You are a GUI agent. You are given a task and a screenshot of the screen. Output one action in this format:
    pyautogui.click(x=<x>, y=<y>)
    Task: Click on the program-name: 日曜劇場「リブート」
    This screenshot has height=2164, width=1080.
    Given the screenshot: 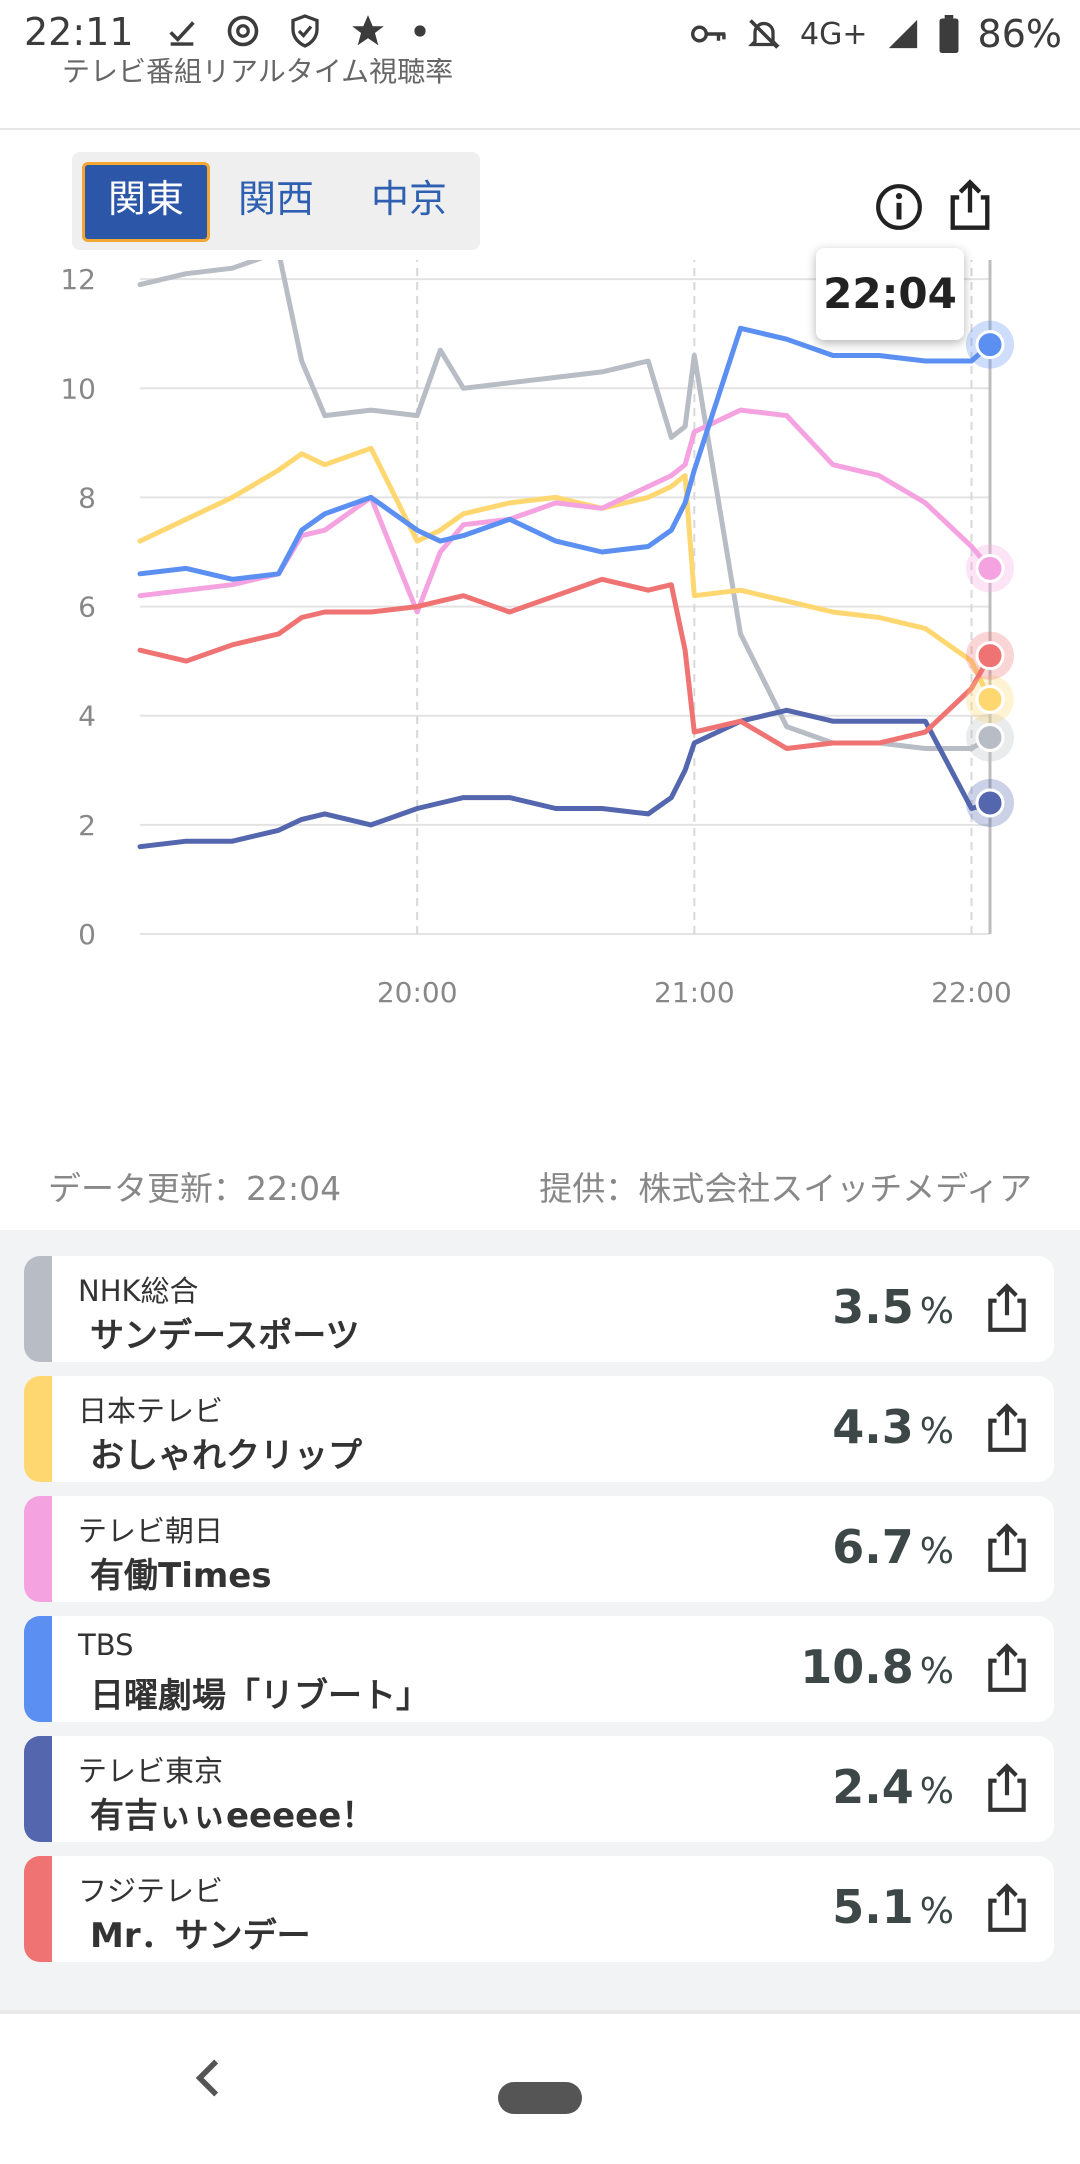 What is the action you would take?
    pyautogui.click(x=260, y=1696)
    